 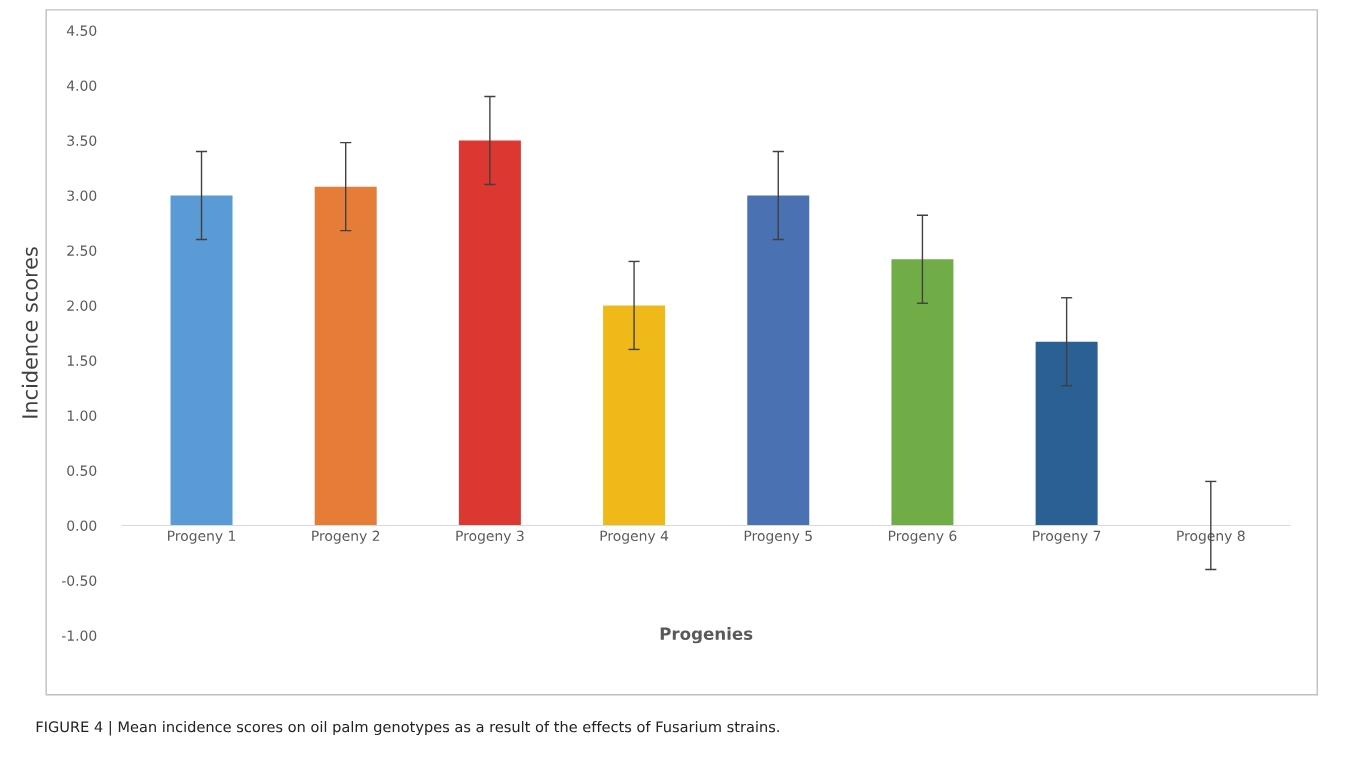 What do you see at coordinates (29, 332) in the screenshot?
I see `y-axis-title: Incidence scores` at bounding box center [29, 332].